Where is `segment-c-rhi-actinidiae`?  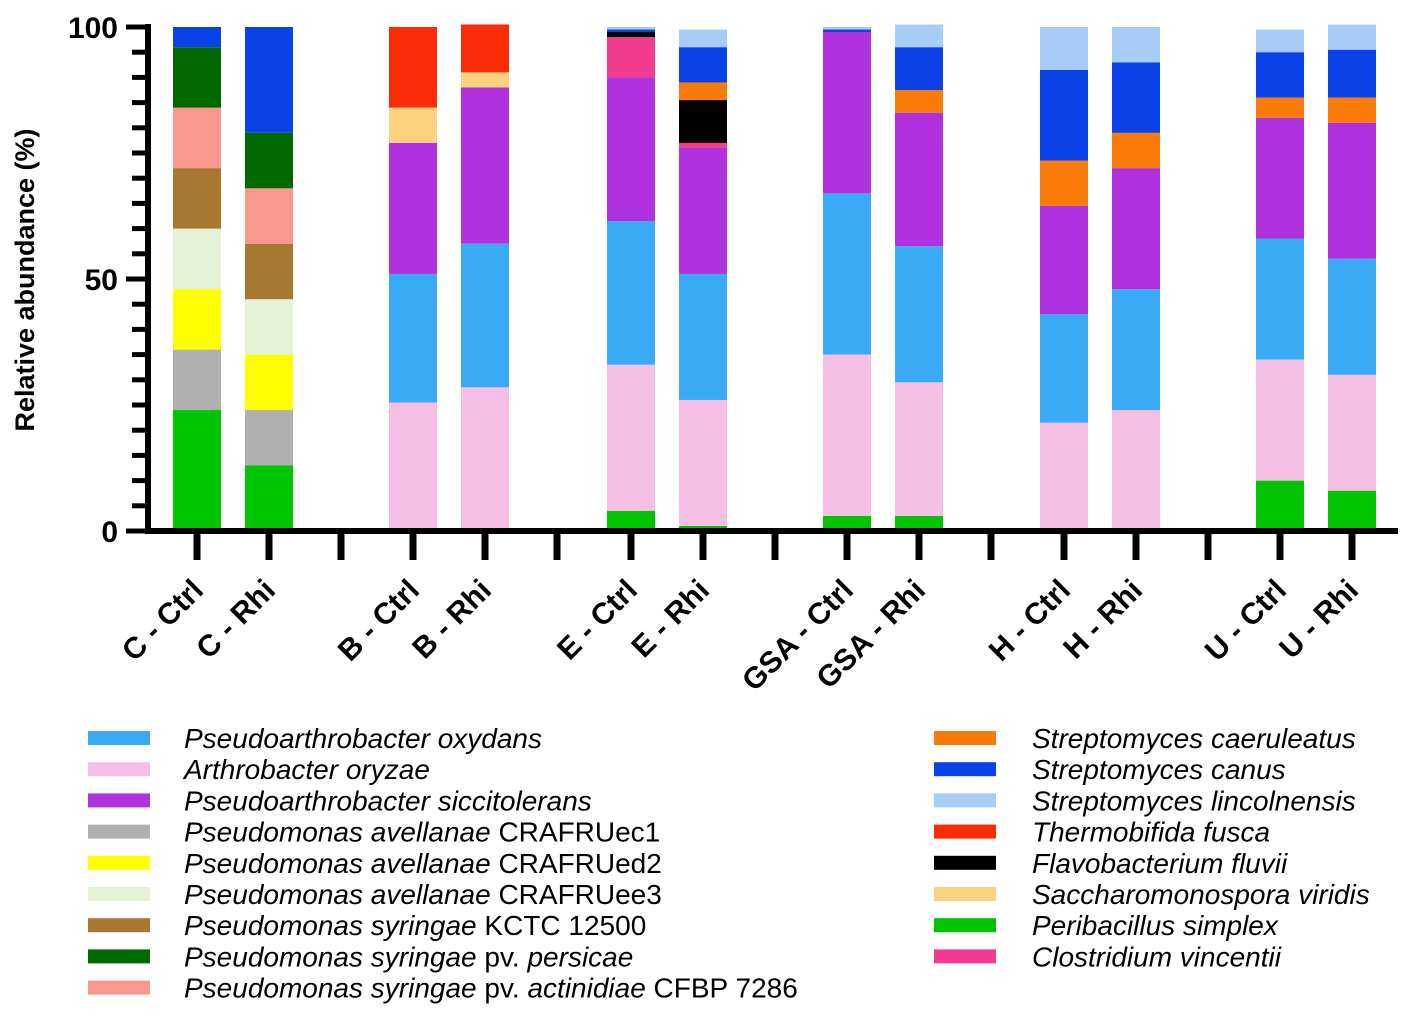 segment-c-rhi-actinidiae is located at coordinates (269, 216).